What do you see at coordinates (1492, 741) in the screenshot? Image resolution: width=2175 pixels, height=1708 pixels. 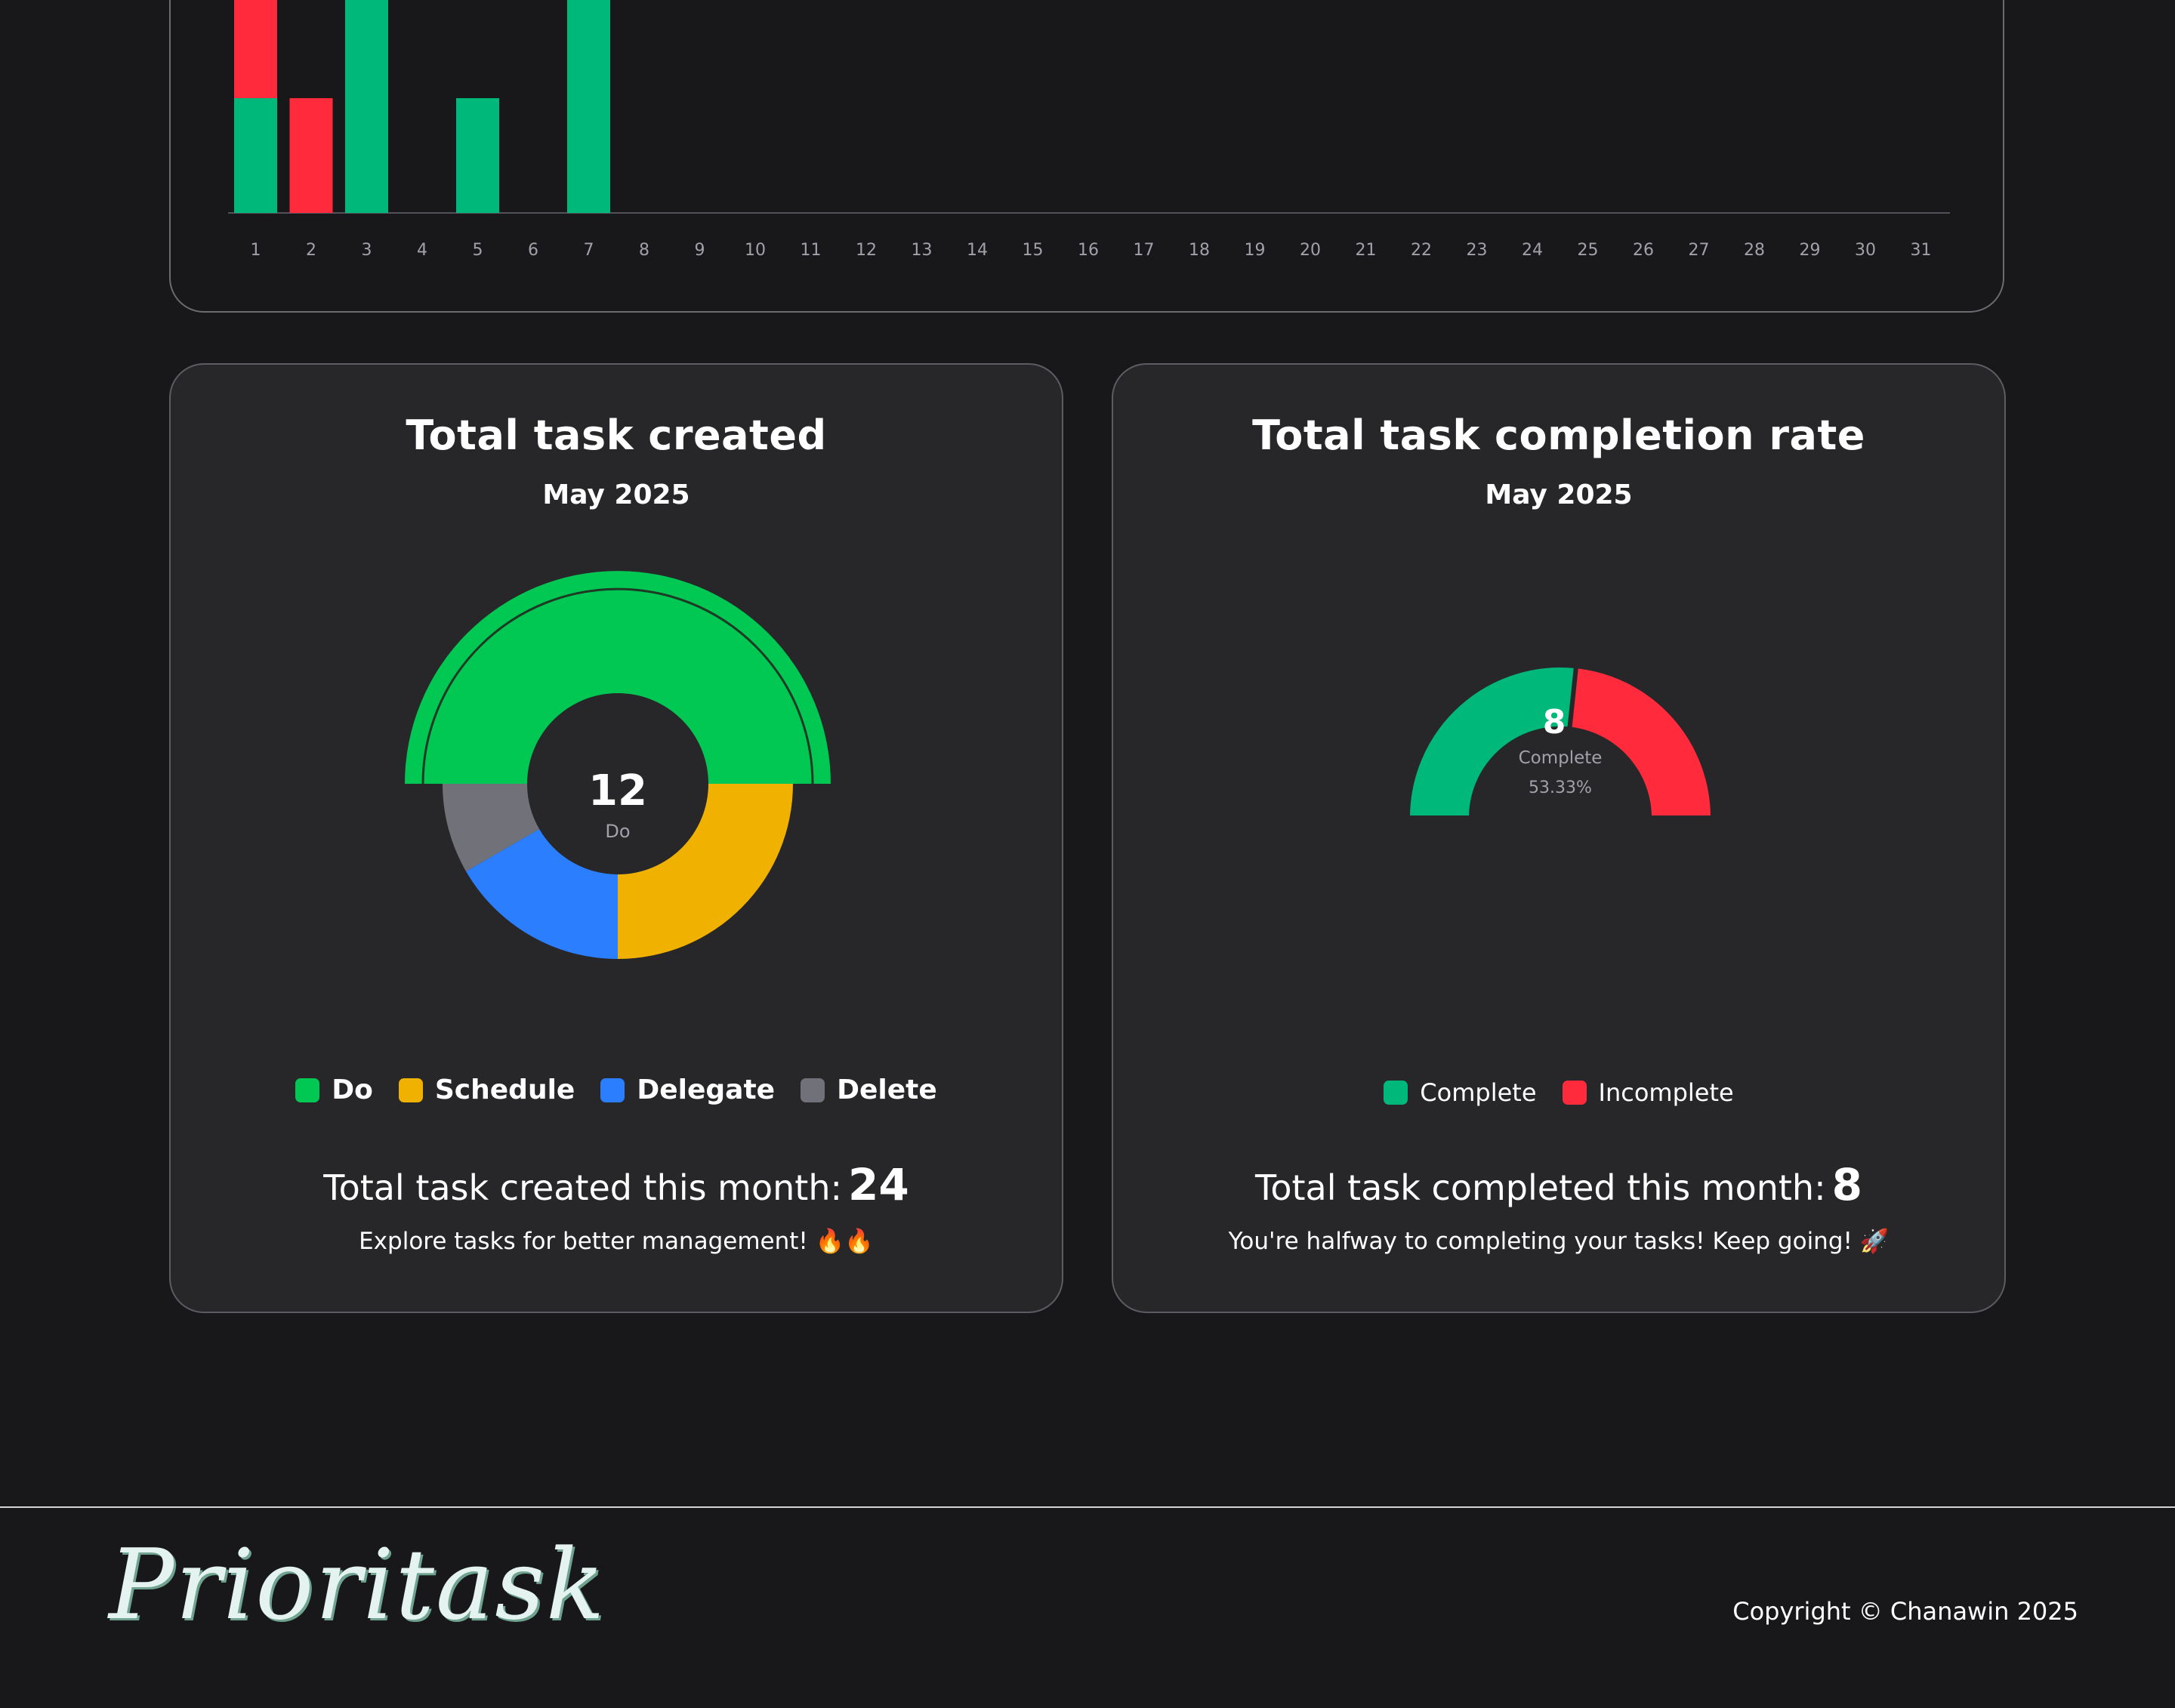 I see `gauge-segment-complete` at bounding box center [1492, 741].